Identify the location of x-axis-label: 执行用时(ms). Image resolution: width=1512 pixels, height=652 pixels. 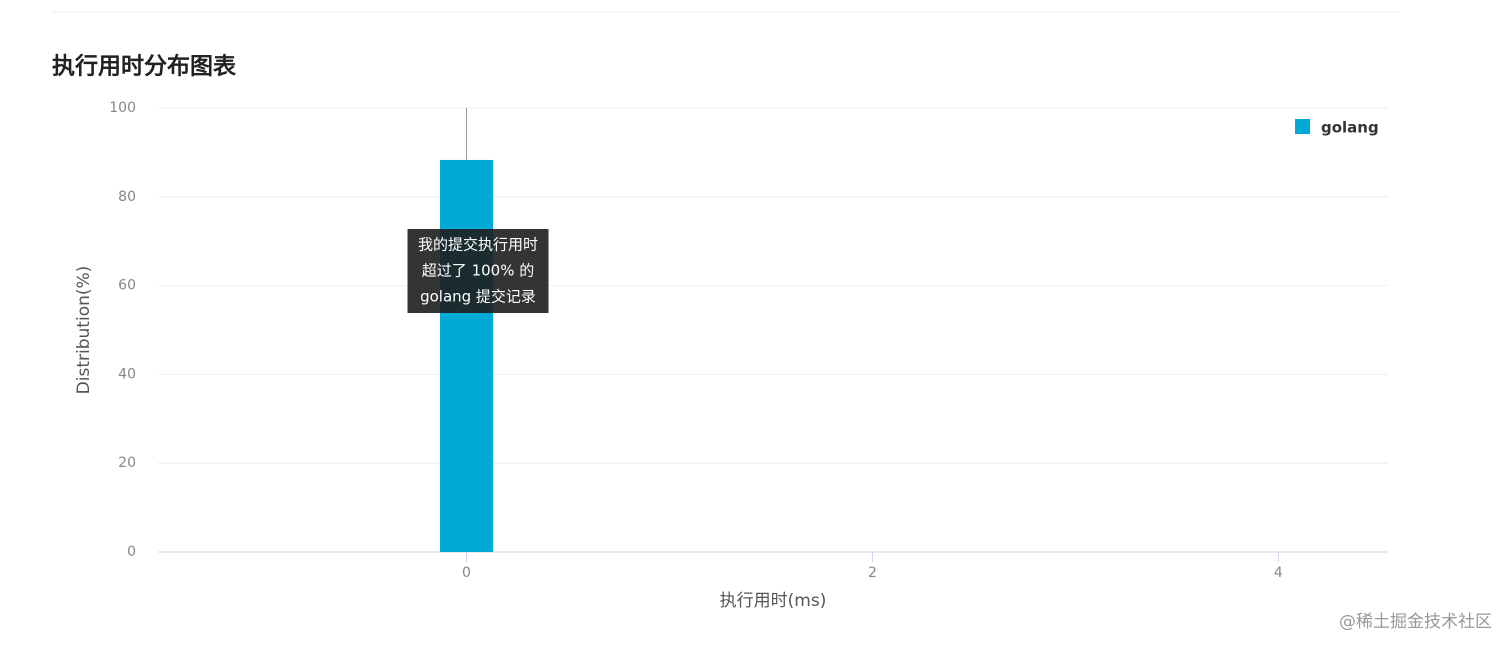
(773, 601).